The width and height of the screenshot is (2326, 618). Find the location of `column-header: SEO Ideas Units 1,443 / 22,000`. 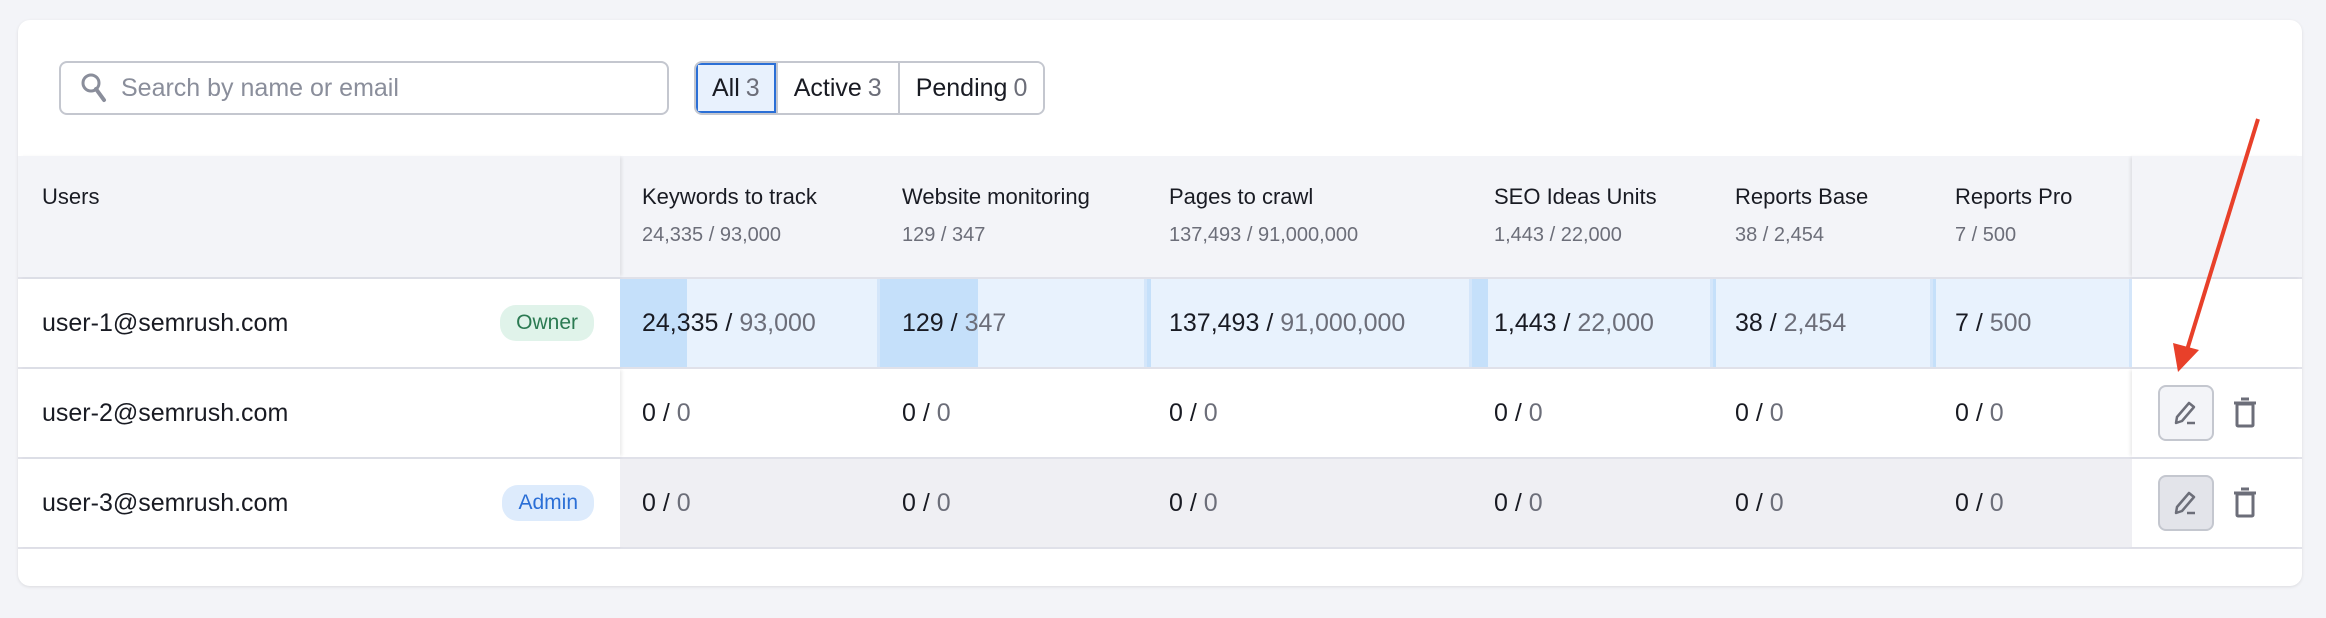

column-header: SEO Ideas Units 1,443 / 22,000 is located at coordinates (1592, 216).